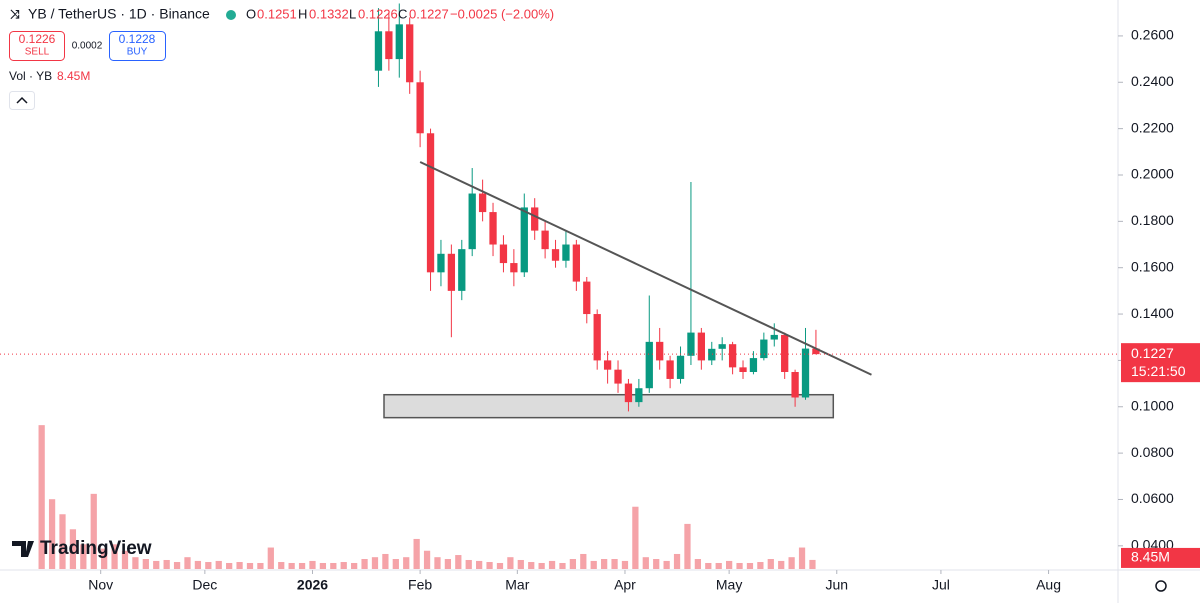 This screenshot has height=608, width=1200. I want to click on y-tick-label: 0.0800, so click(1152, 452).